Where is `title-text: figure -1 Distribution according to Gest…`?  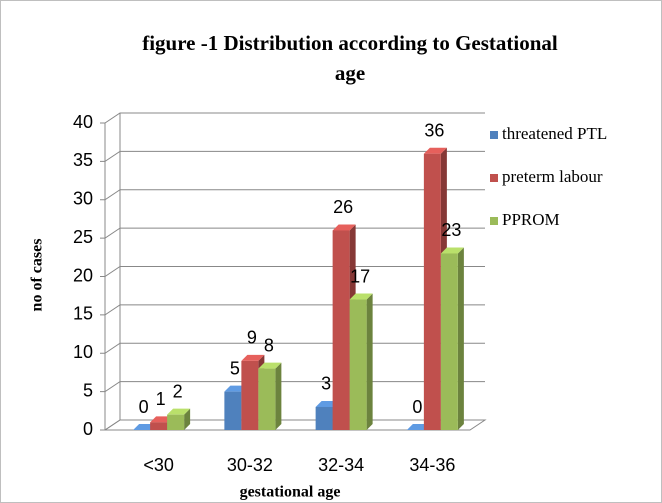
title-text: figure -1 Distribution according to Gest… is located at coordinates (350, 43).